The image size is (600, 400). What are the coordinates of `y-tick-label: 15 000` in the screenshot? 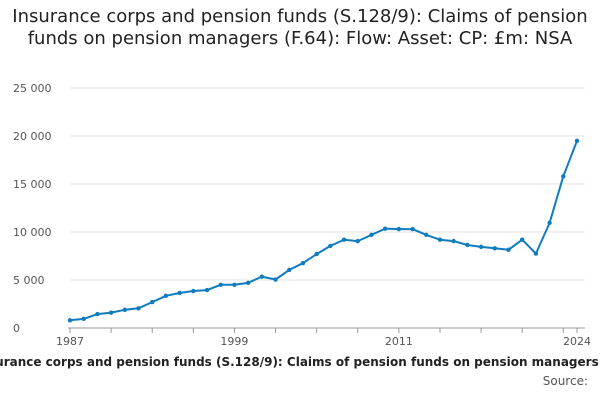 It's located at (32, 184).